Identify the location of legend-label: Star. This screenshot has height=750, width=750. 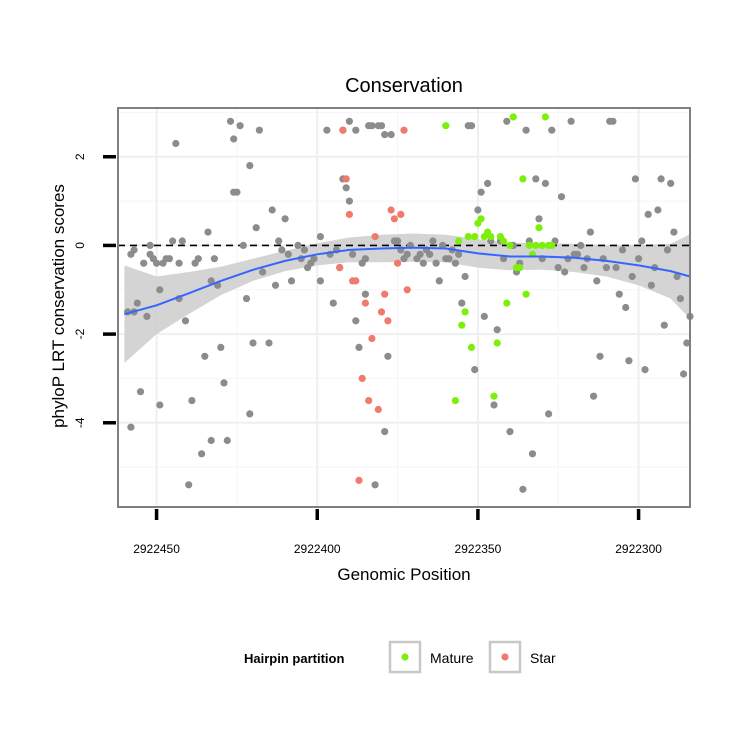
(543, 658).